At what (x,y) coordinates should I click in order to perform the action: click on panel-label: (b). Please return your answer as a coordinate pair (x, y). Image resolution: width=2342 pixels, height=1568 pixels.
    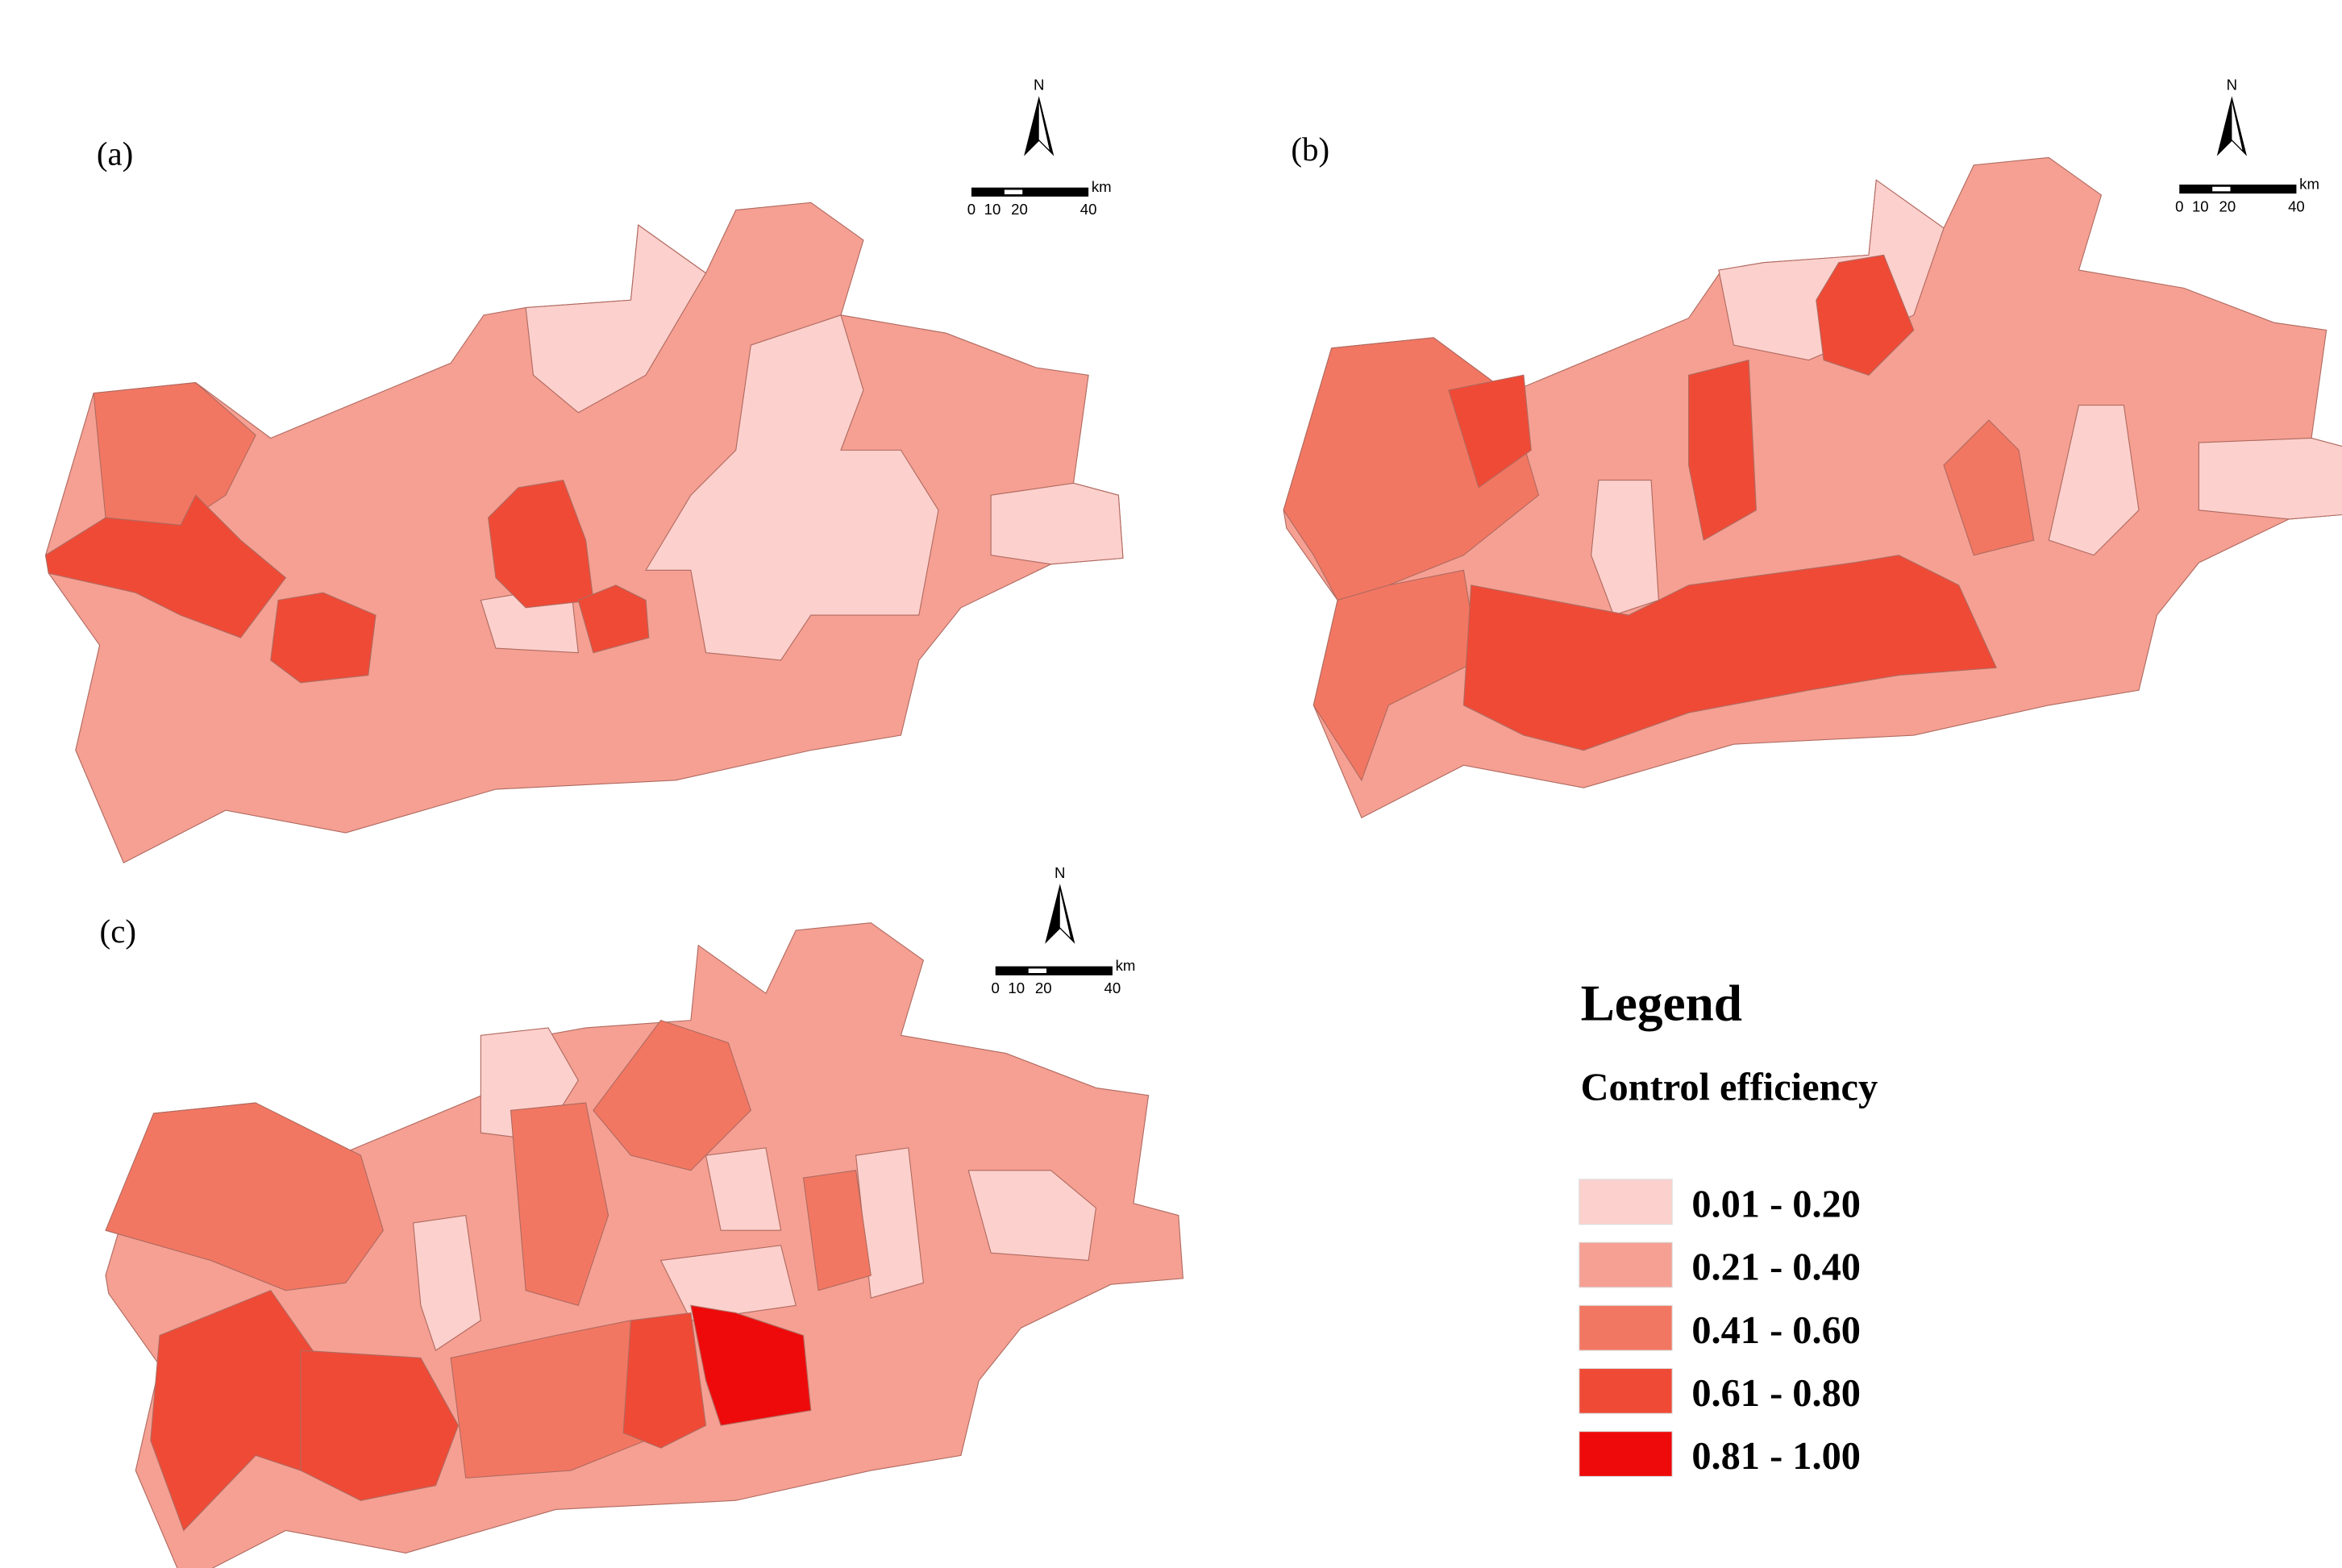
    Looking at the image, I should click on (1310, 149).